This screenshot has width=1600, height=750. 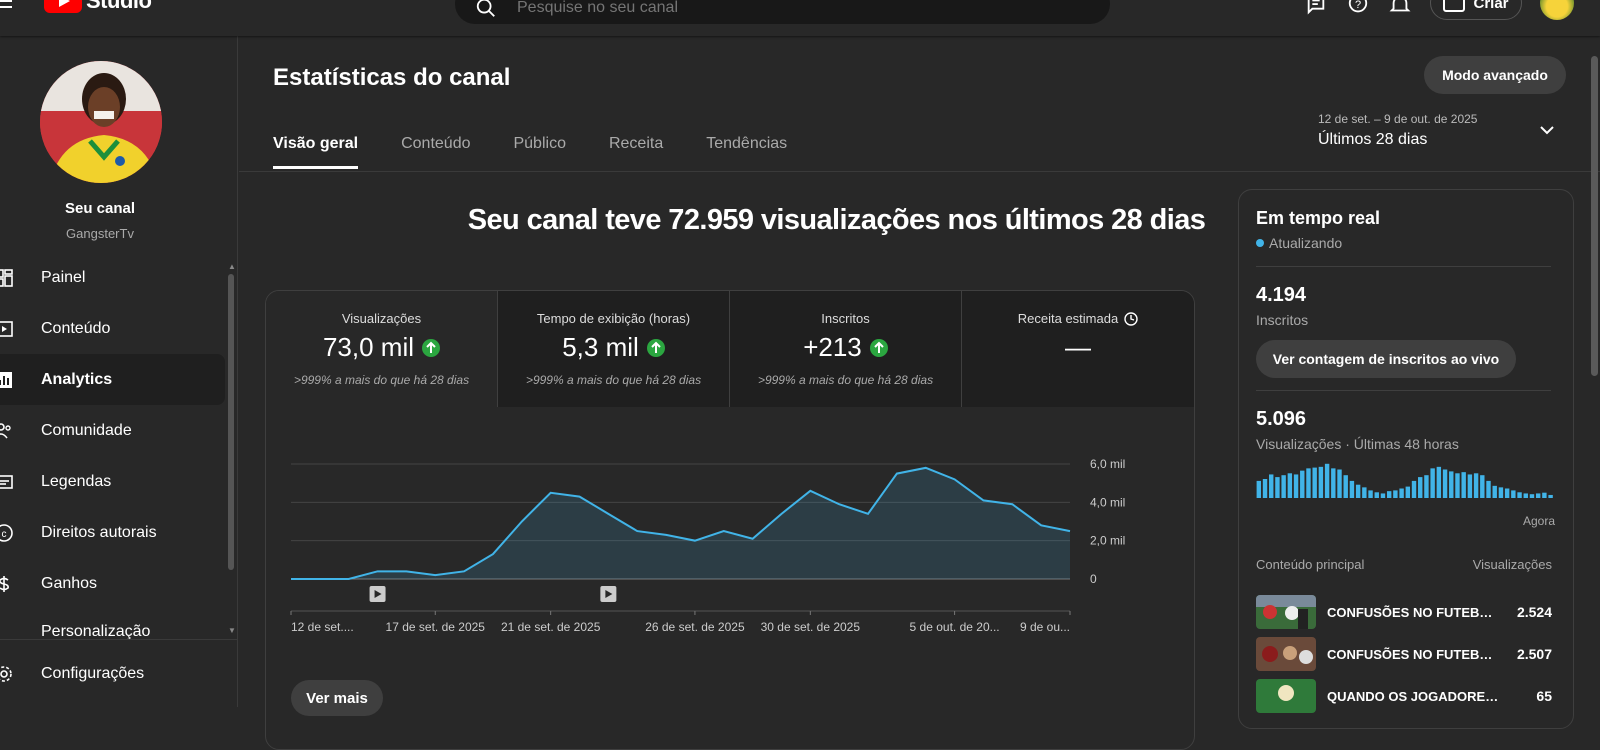 What do you see at coordinates (112, 583) in the screenshot?
I see `sidebar-item-earn: Ganhos` at bounding box center [112, 583].